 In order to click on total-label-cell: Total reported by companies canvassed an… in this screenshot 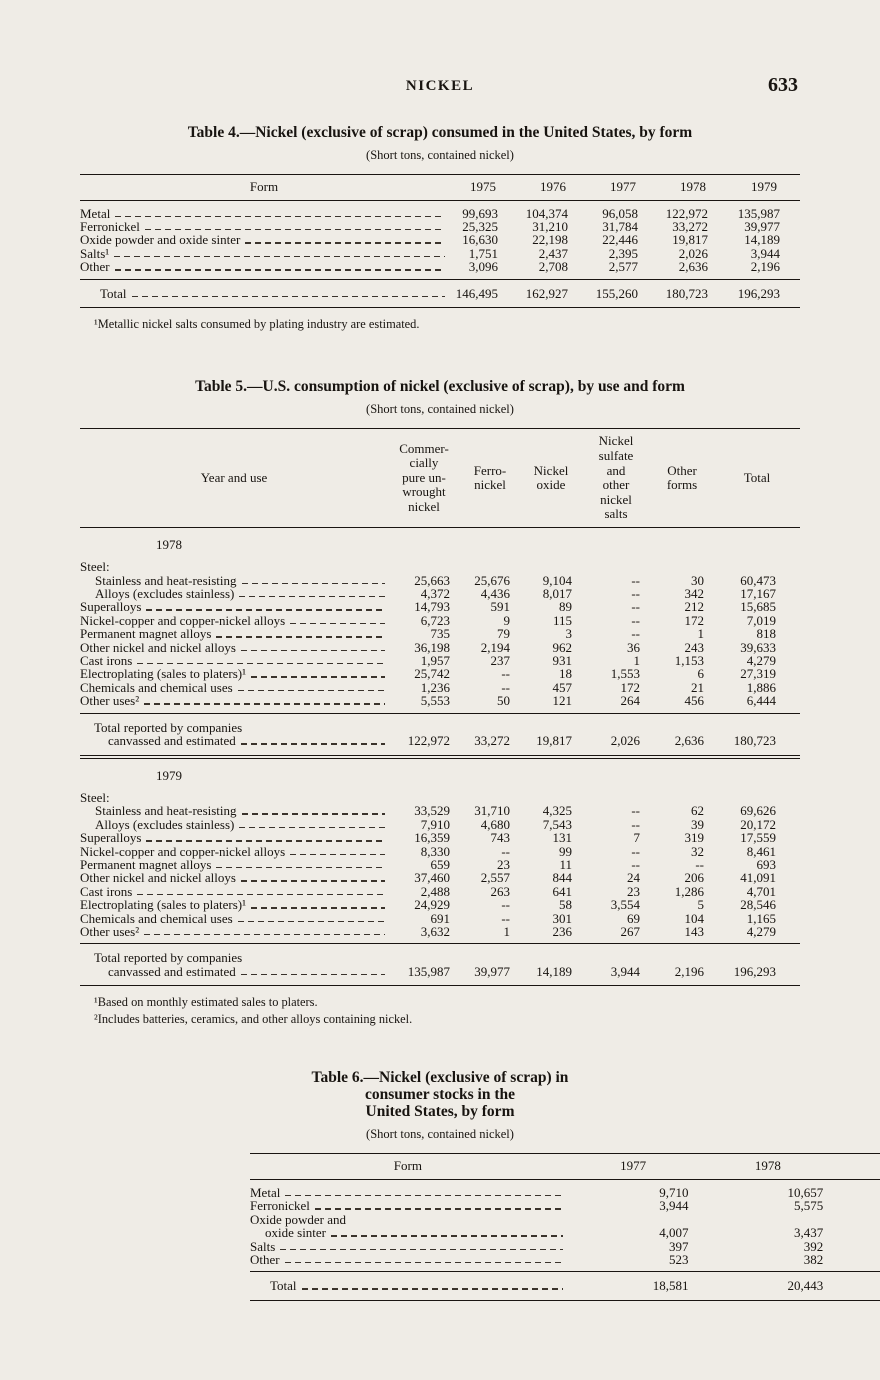, I will do `click(234, 965)`.